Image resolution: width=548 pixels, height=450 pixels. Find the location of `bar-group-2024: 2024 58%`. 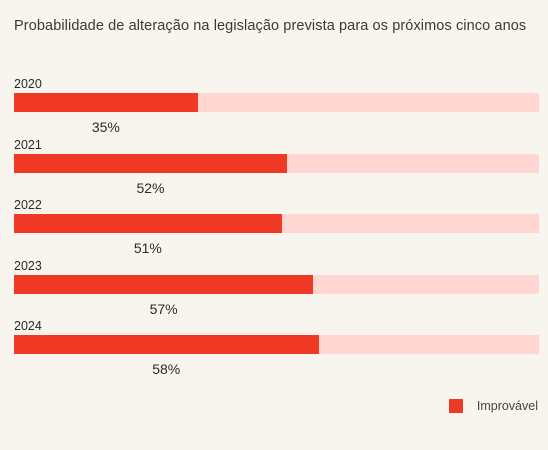

bar-group-2024: 2024 58% is located at coordinates (276, 349).